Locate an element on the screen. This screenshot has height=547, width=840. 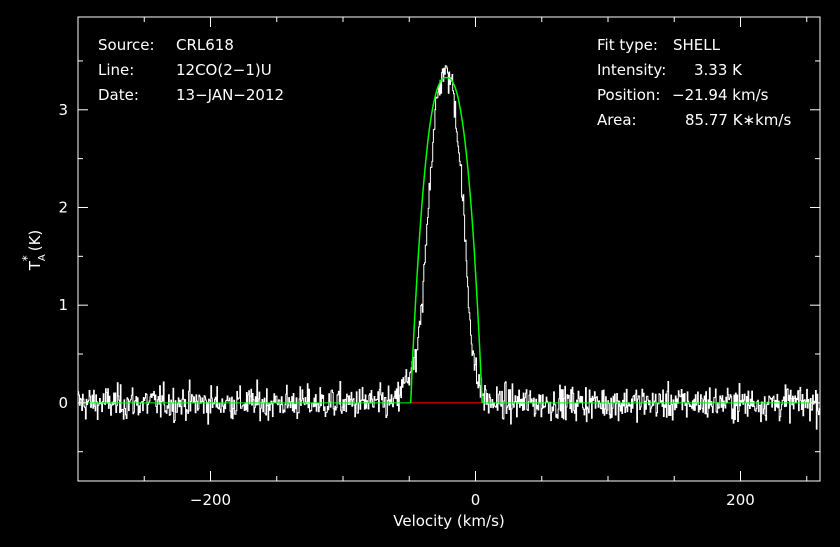
info-right-value: 85.77 K∗km/s is located at coordinates (738, 120).